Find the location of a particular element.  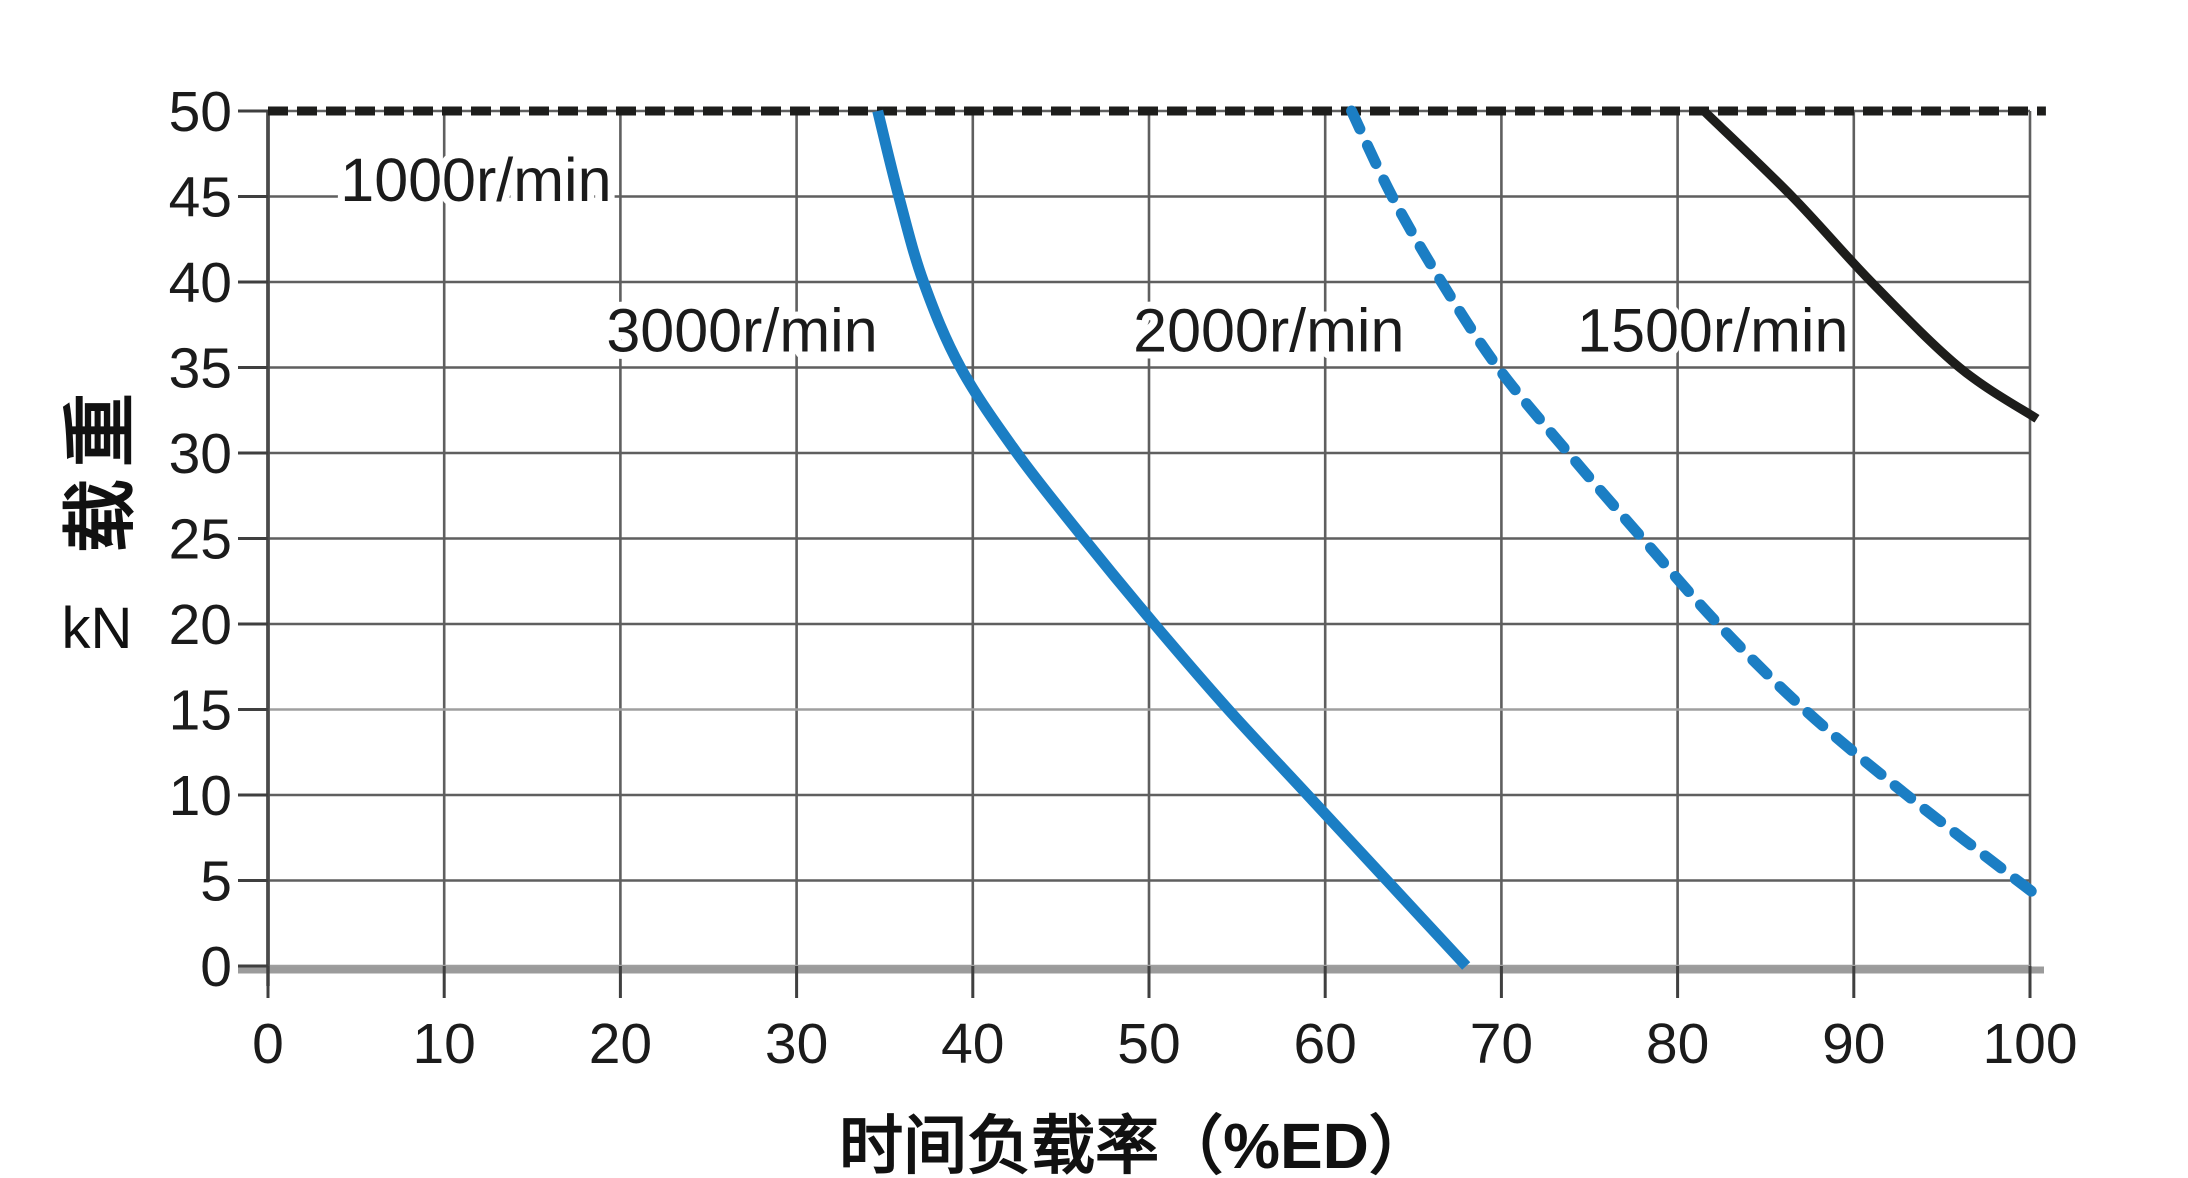

curve-label-1500r-min: 1500r/min is located at coordinates (1712, 330).